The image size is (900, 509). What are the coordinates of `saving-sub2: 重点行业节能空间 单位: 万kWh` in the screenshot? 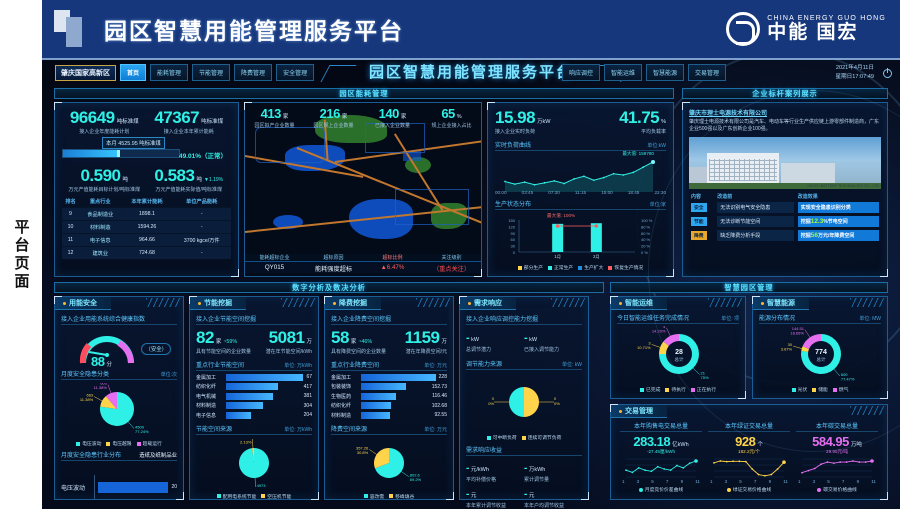 It's located at (254, 365).